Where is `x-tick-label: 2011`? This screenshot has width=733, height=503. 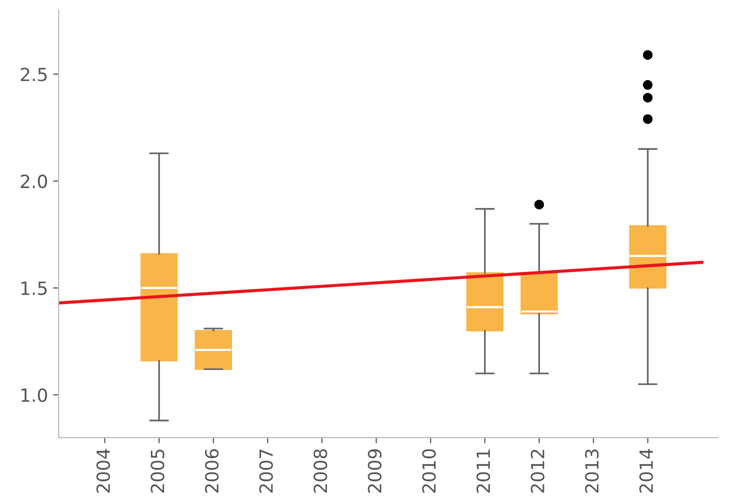 x-tick-label: 2011 is located at coordinates (483, 471).